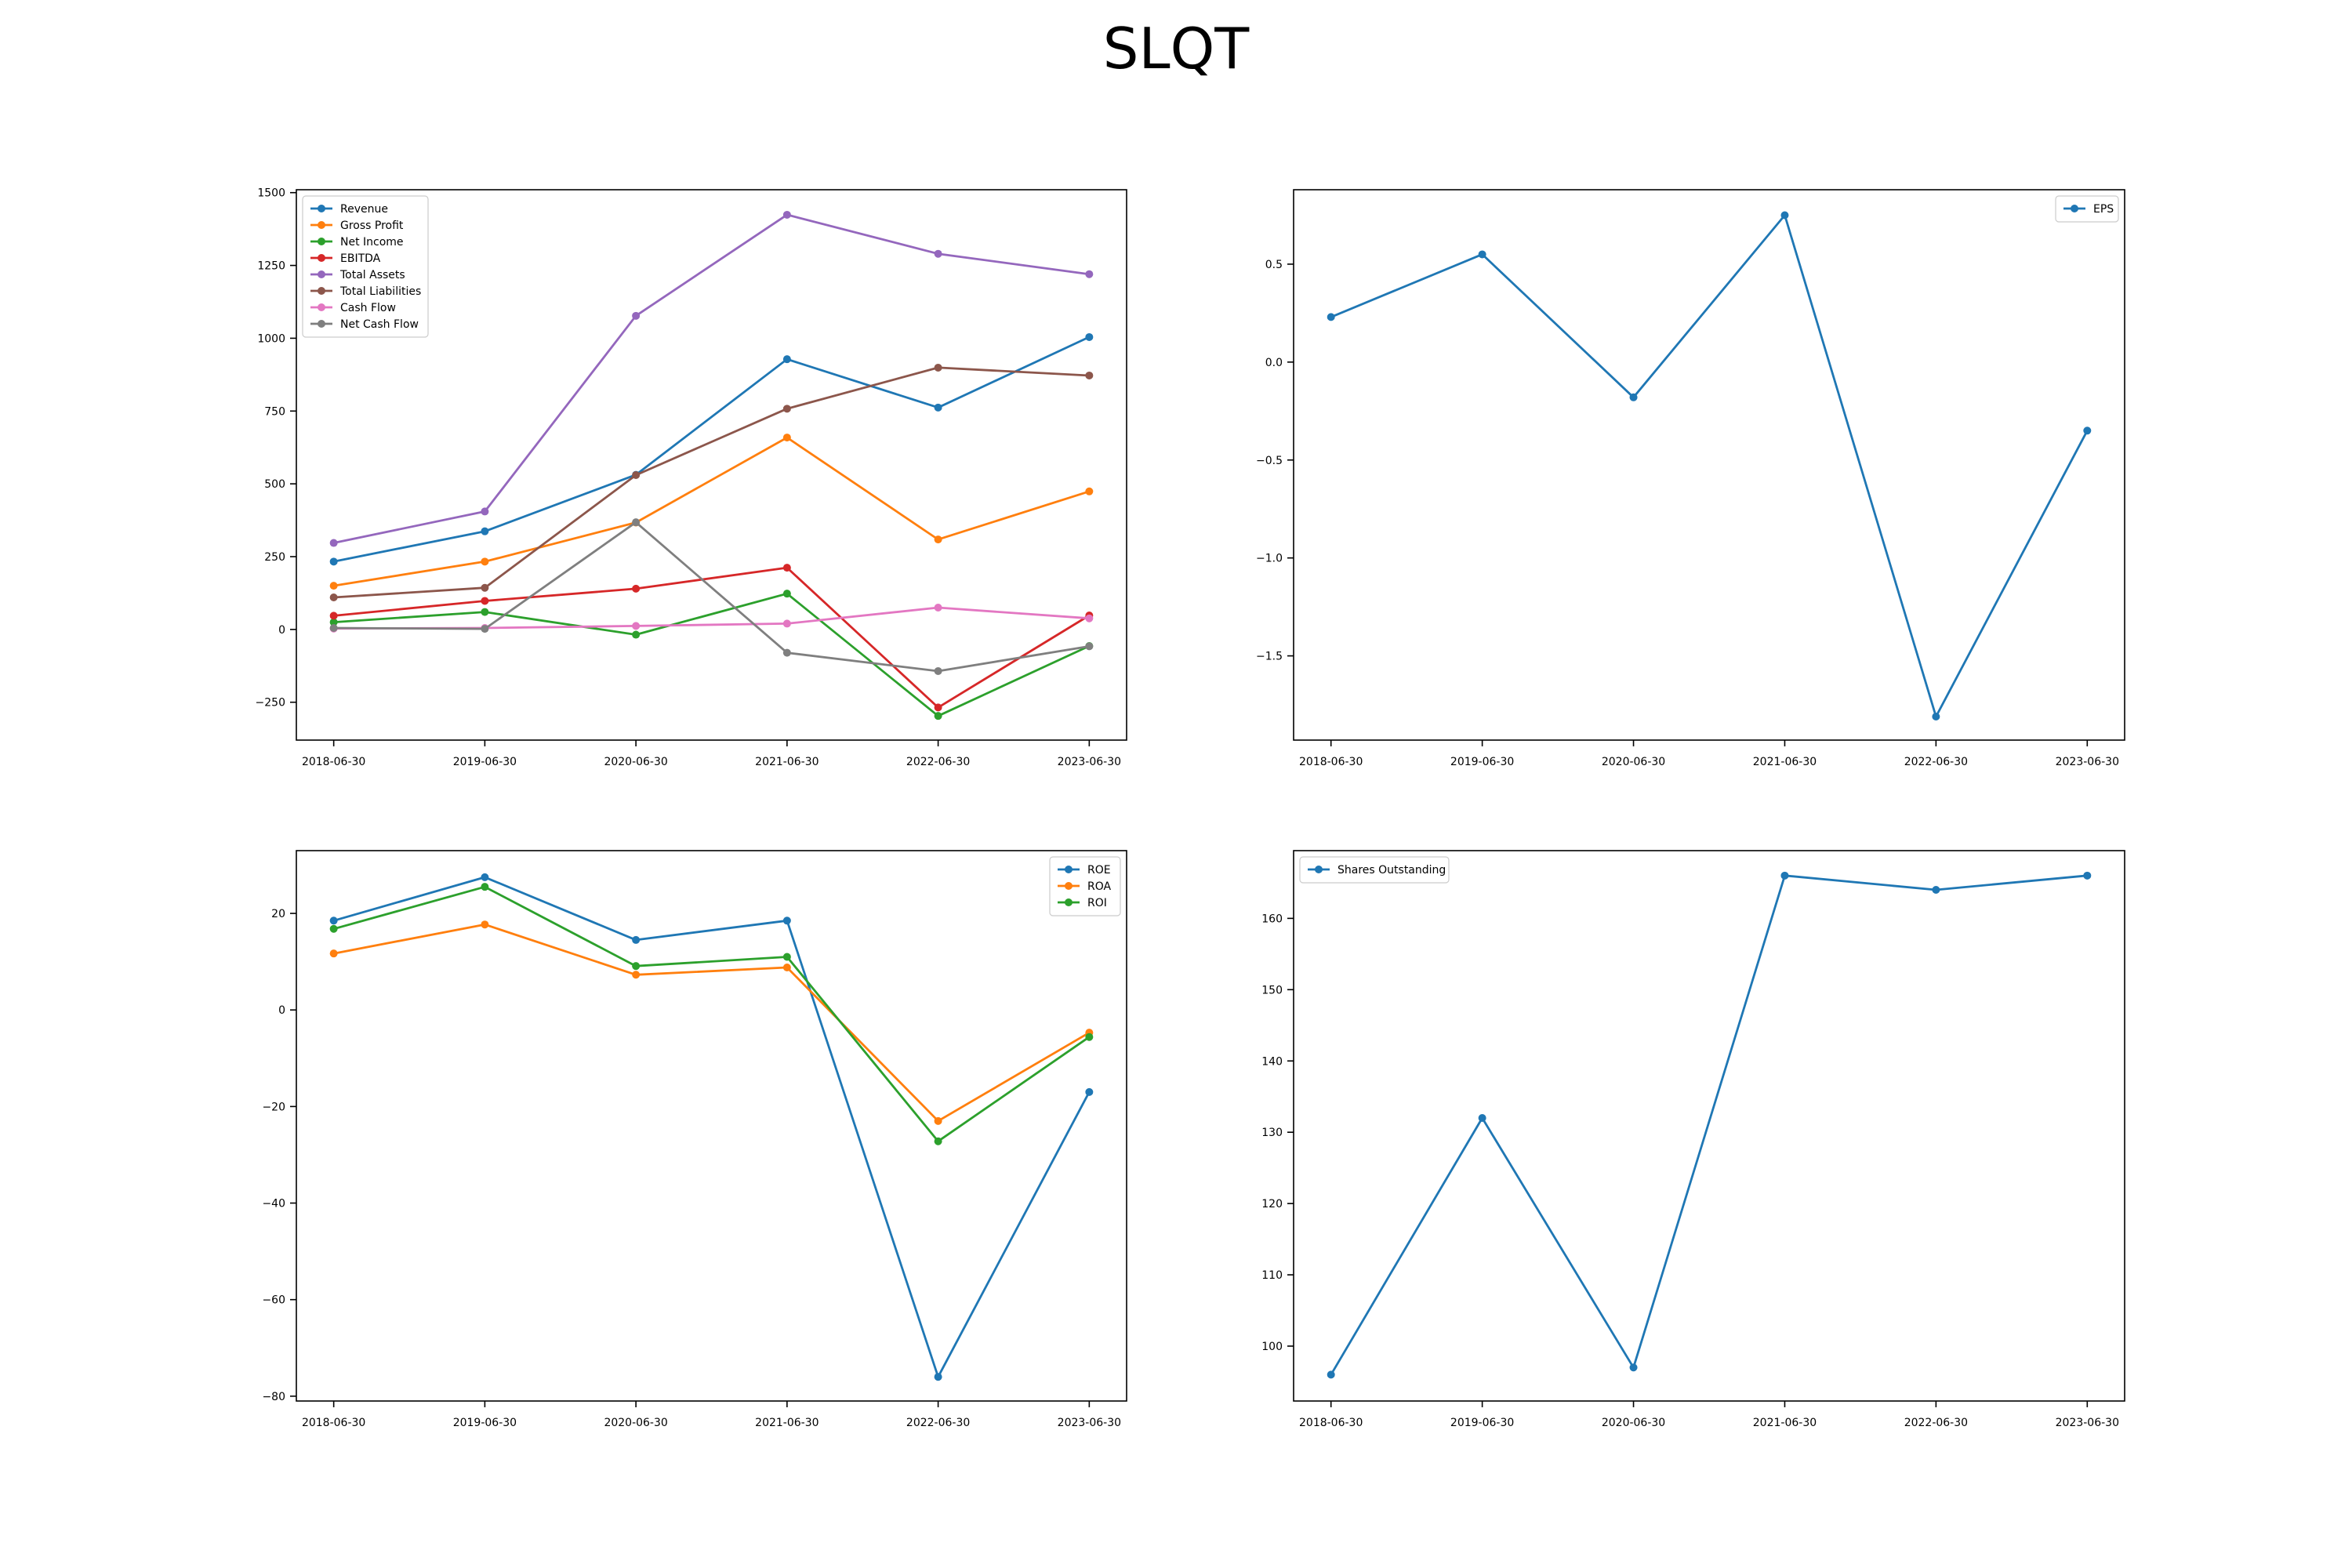  What do you see at coordinates (271, 266) in the screenshot?
I see `y-tick-label: 1250` at bounding box center [271, 266].